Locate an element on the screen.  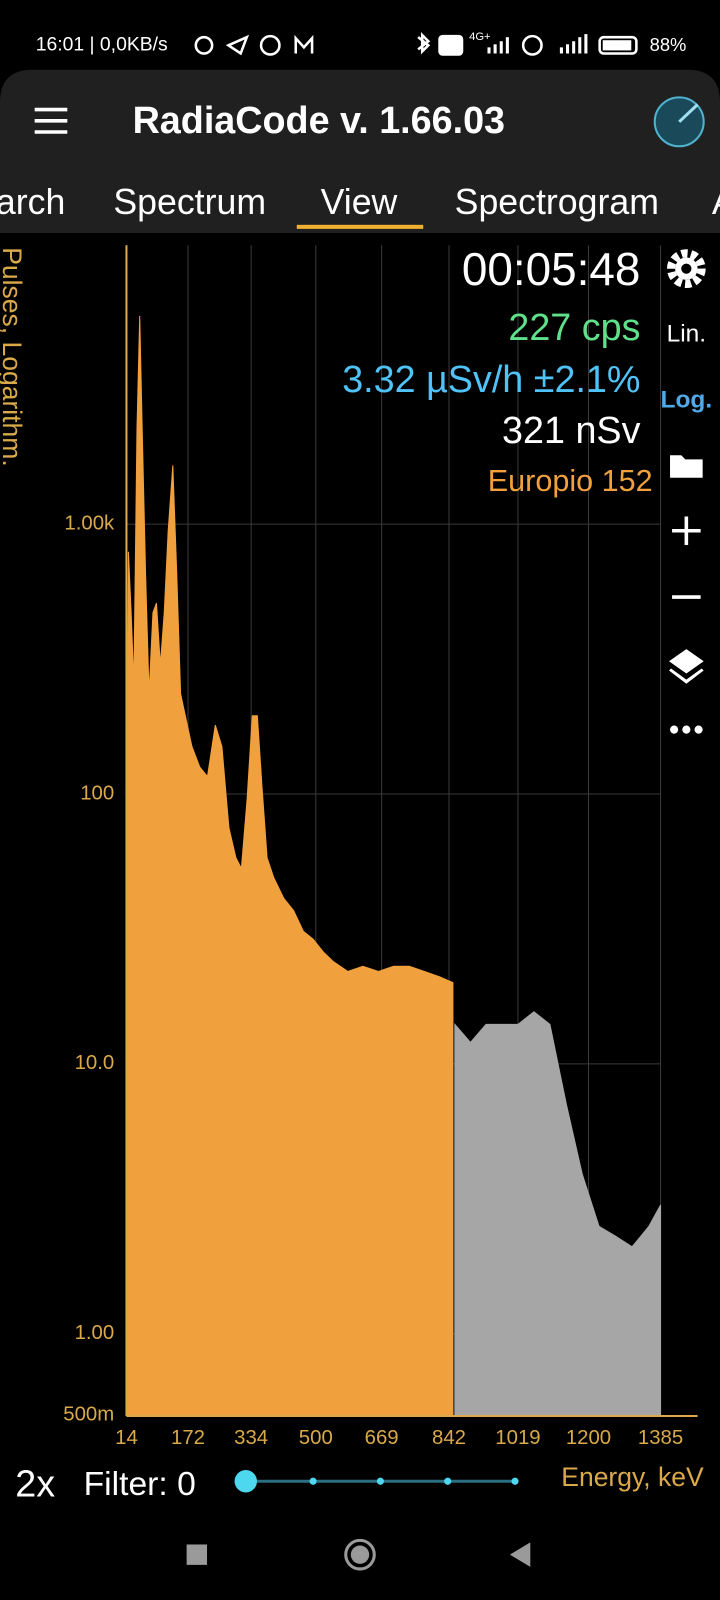
y-tick-label: 1.00 is located at coordinates (95, 1333).